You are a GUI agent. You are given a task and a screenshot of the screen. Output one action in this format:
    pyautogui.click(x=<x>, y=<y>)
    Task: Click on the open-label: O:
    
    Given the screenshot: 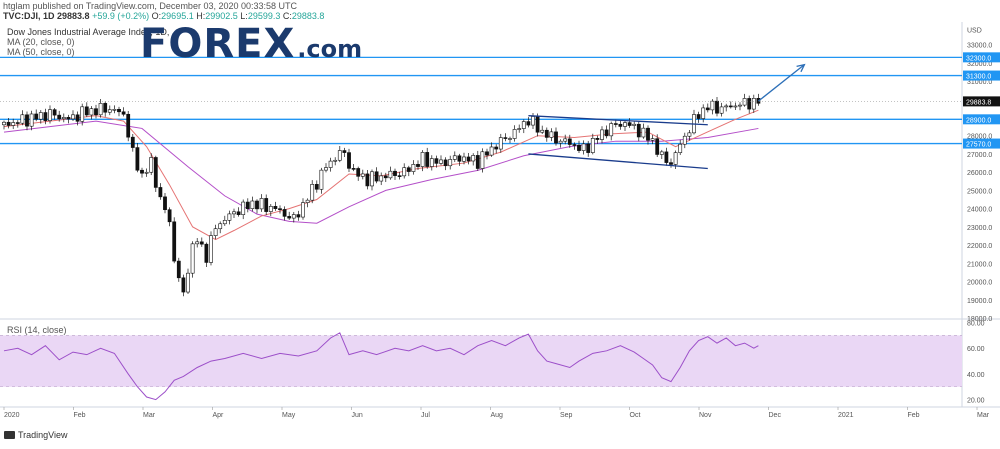 What is the action you would take?
    pyautogui.click(x=156, y=16)
    